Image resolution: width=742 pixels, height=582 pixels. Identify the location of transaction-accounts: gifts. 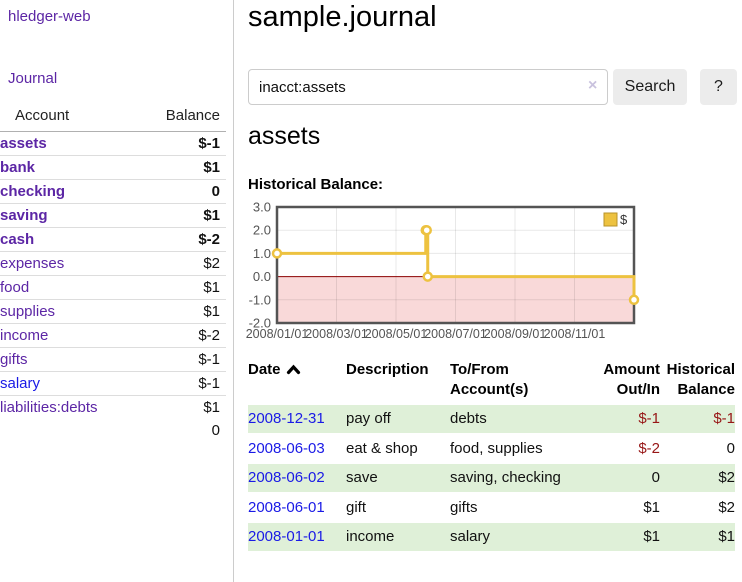
(464, 507).